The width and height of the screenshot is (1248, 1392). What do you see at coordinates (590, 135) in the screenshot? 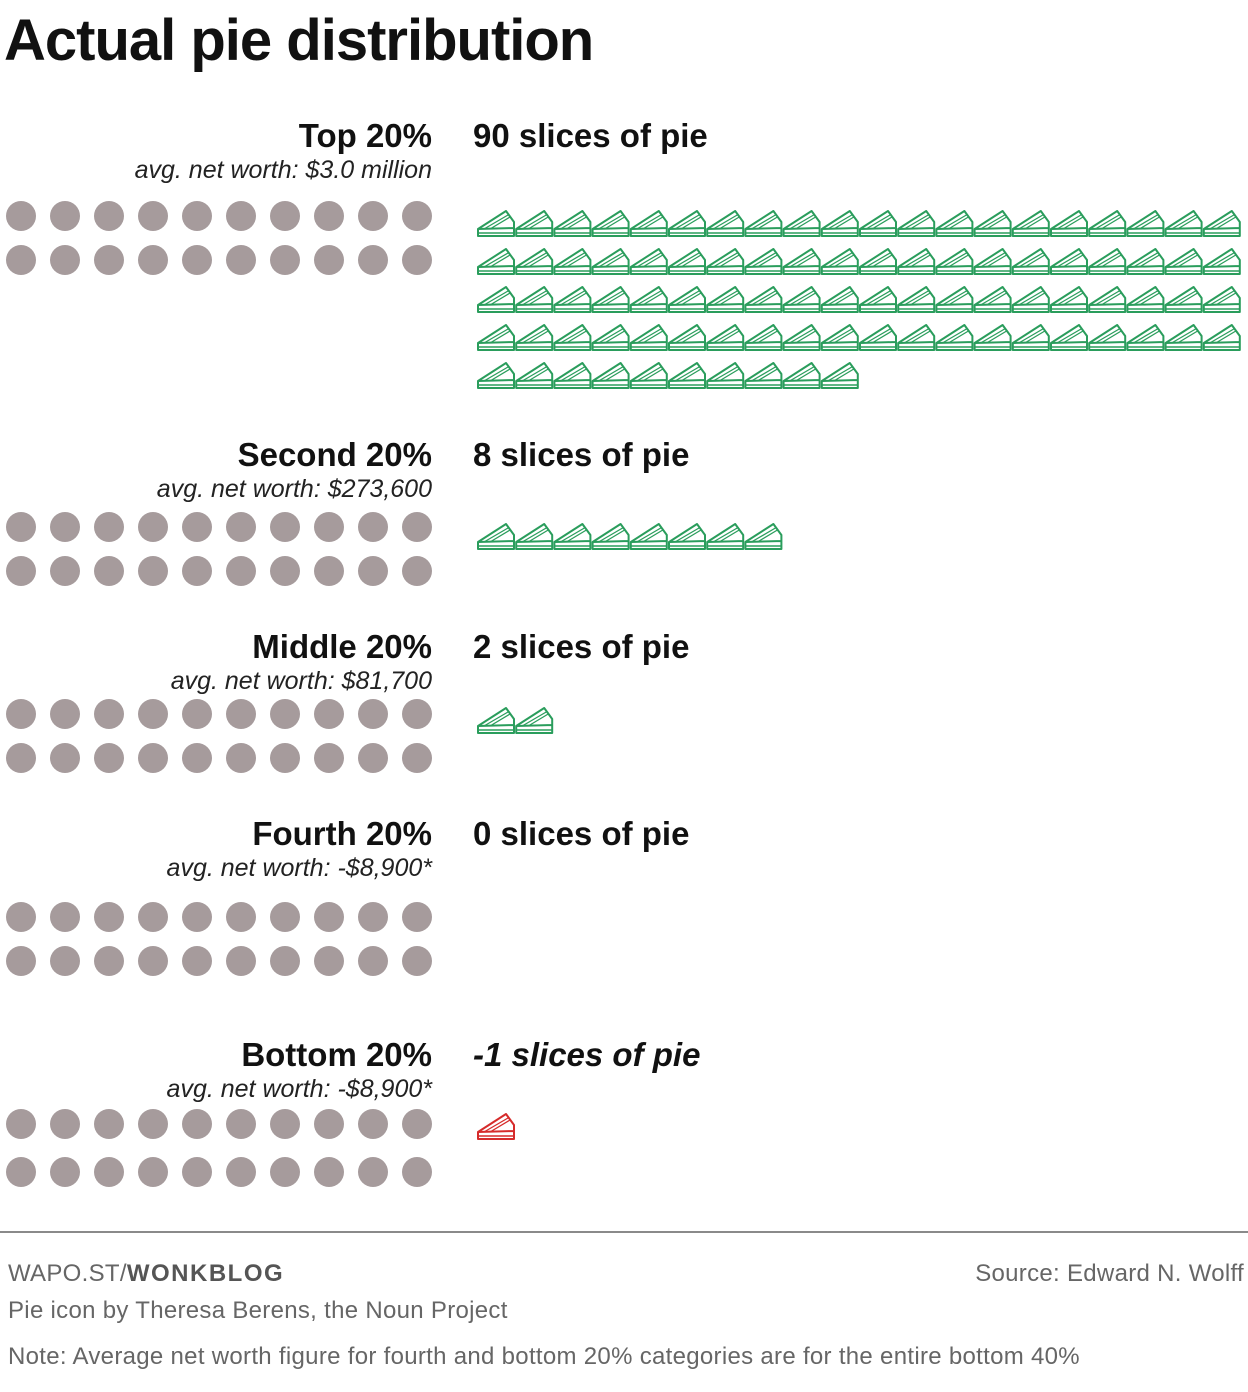
I see `slices-label: 90 slices of pie` at bounding box center [590, 135].